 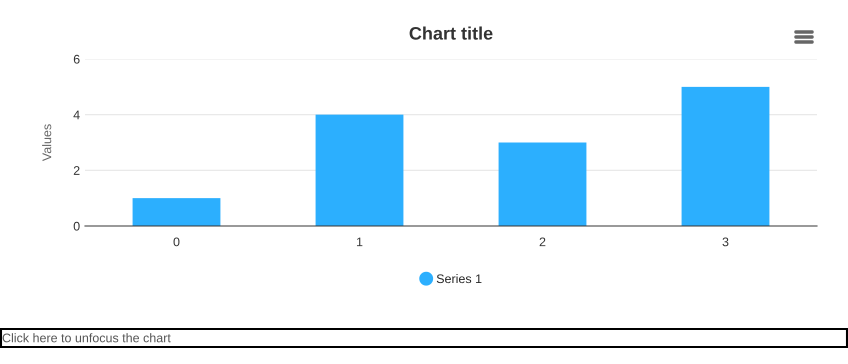 What do you see at coordinates (77, 59) in the screenshot?
I see `y-tick-label: 6` at bounding box center [77, 59].